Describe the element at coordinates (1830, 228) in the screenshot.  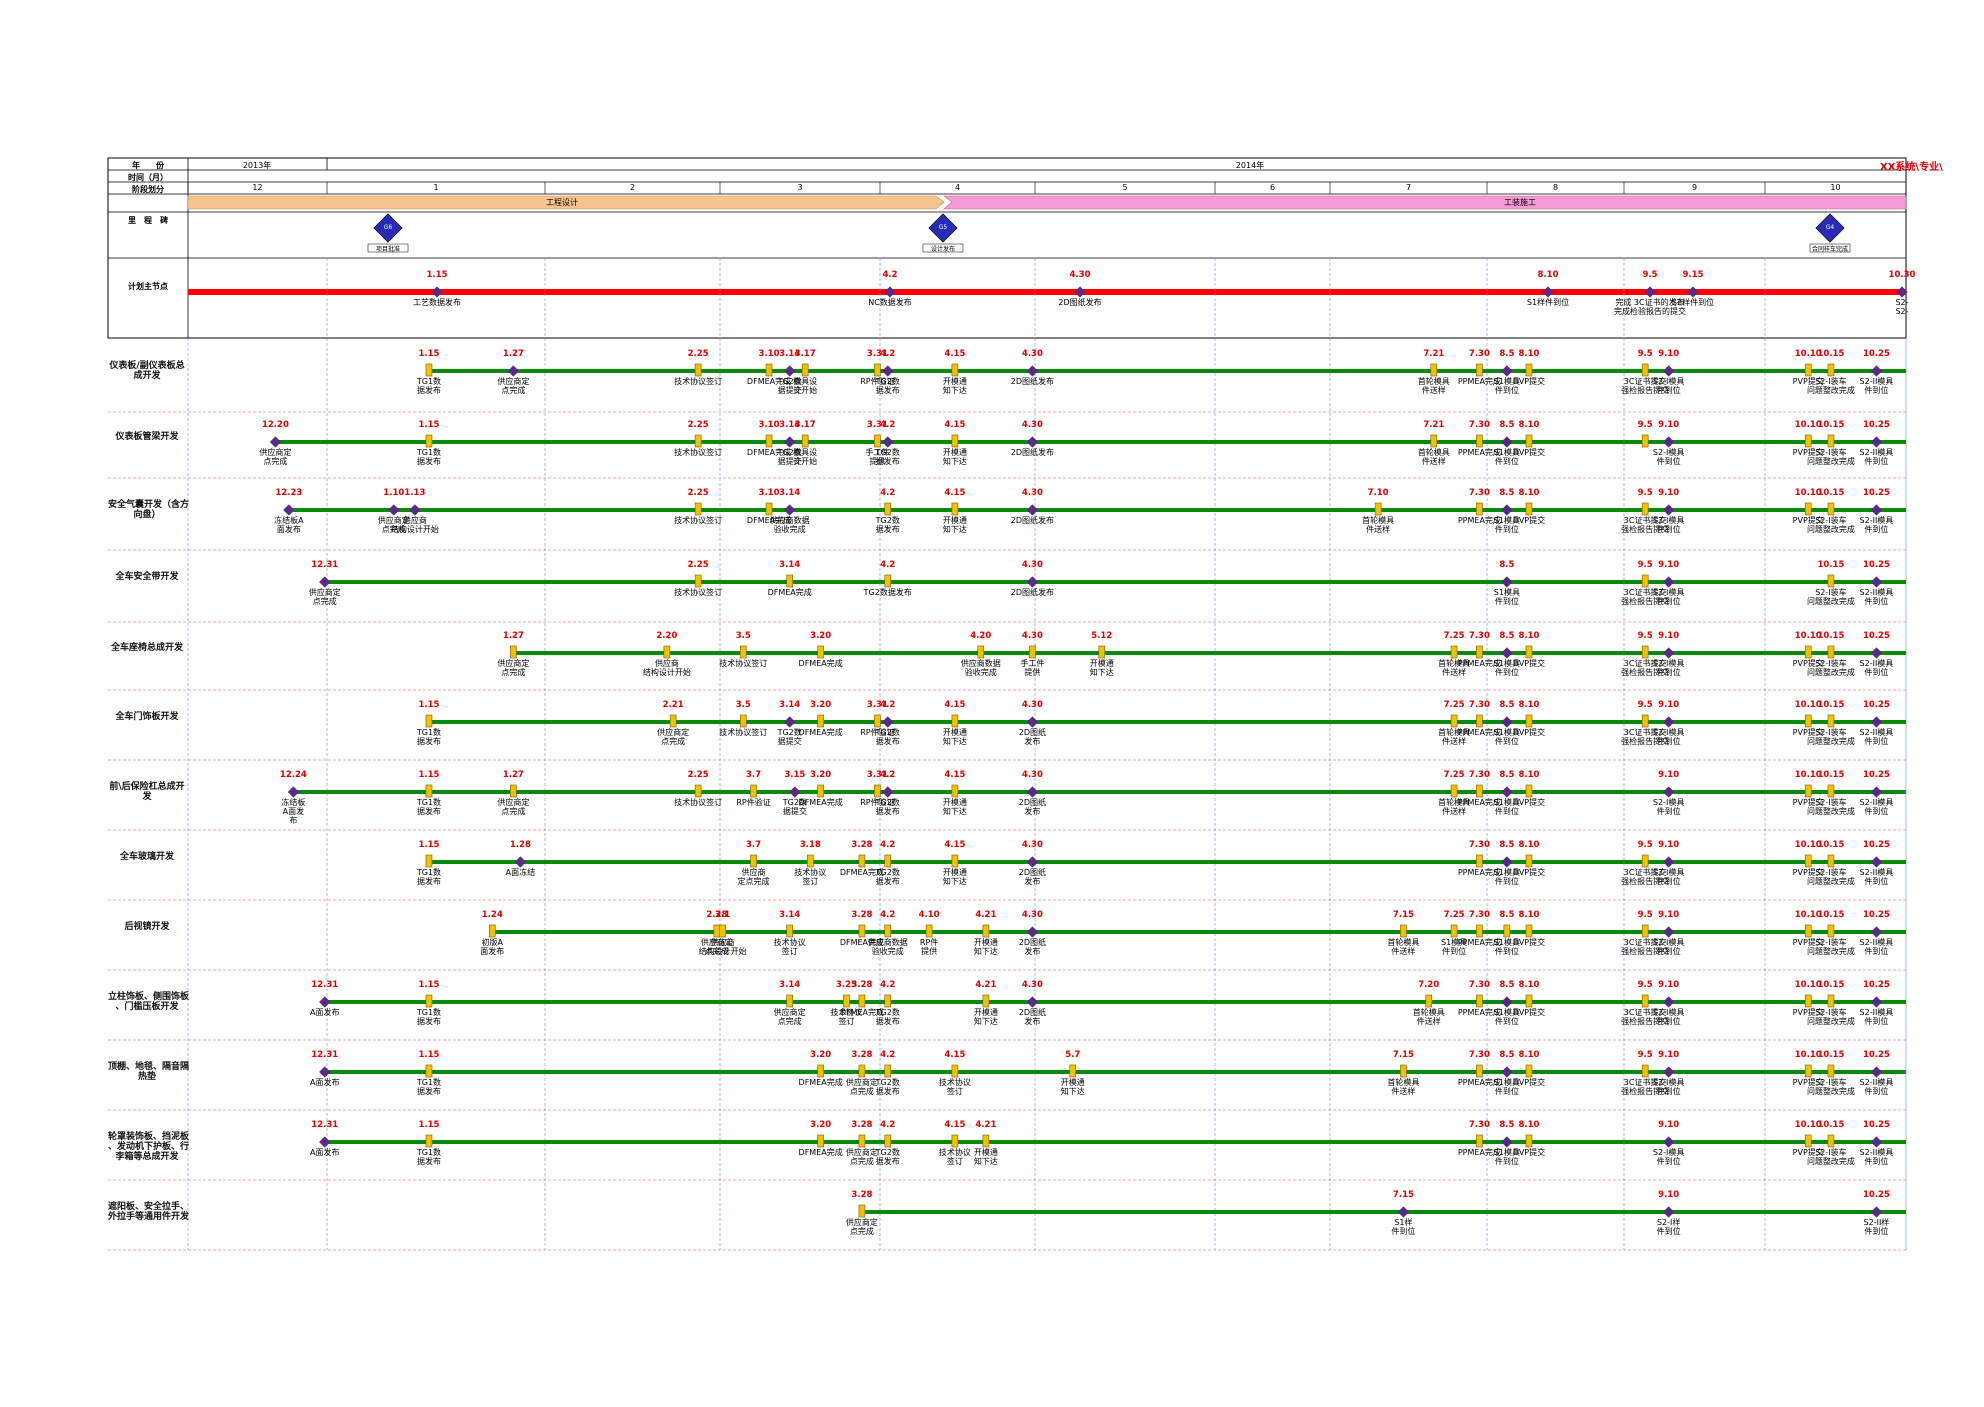
I see `milestone-diamond` at that location.